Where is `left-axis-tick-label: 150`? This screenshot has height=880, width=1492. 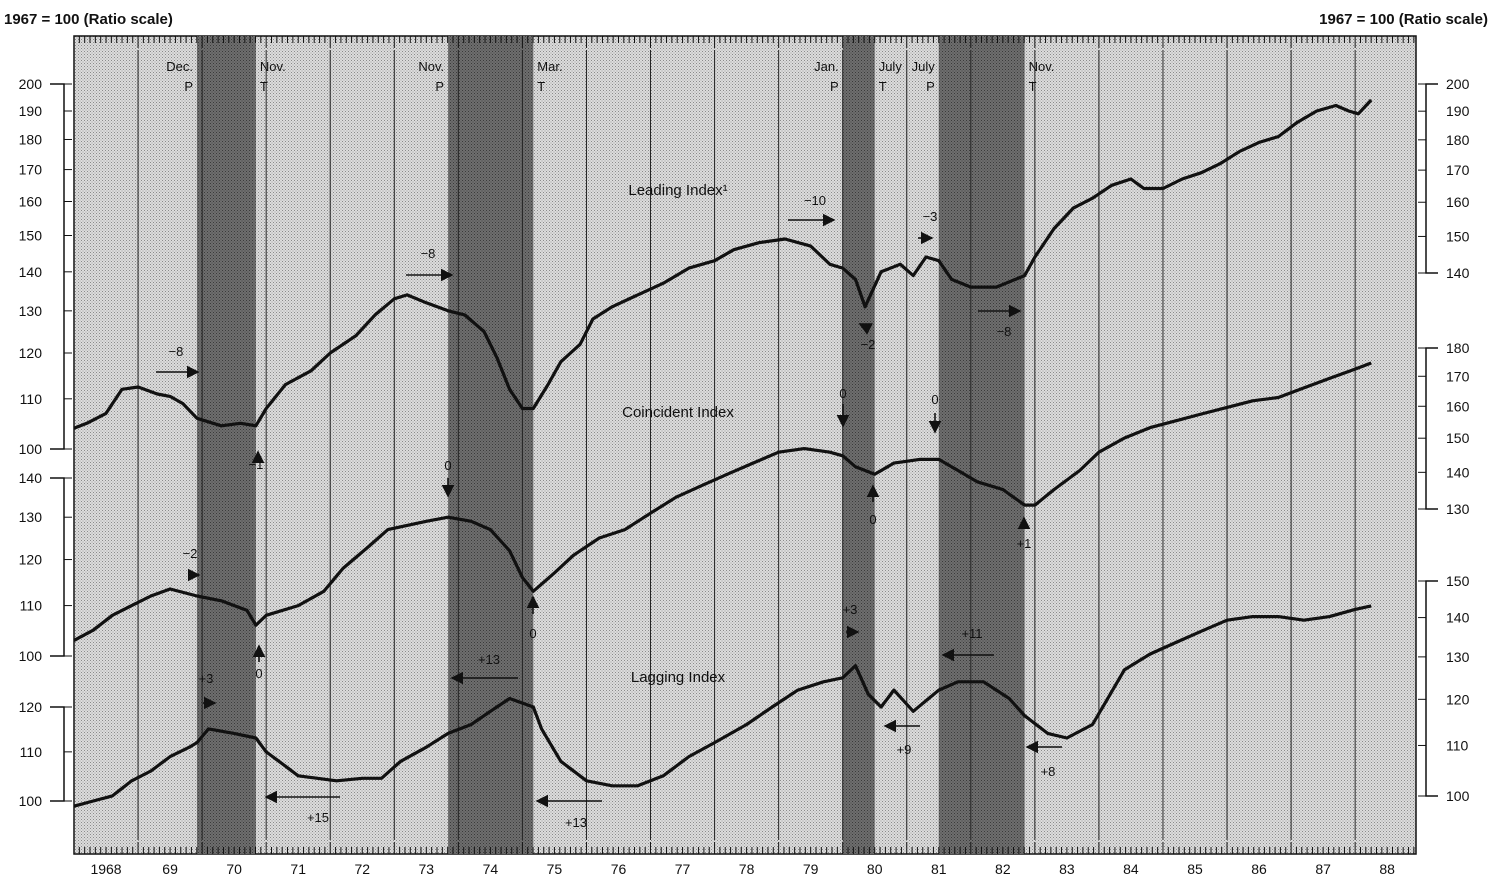 left-axis-tick-label: 150 is located at coordinates (31, 235).